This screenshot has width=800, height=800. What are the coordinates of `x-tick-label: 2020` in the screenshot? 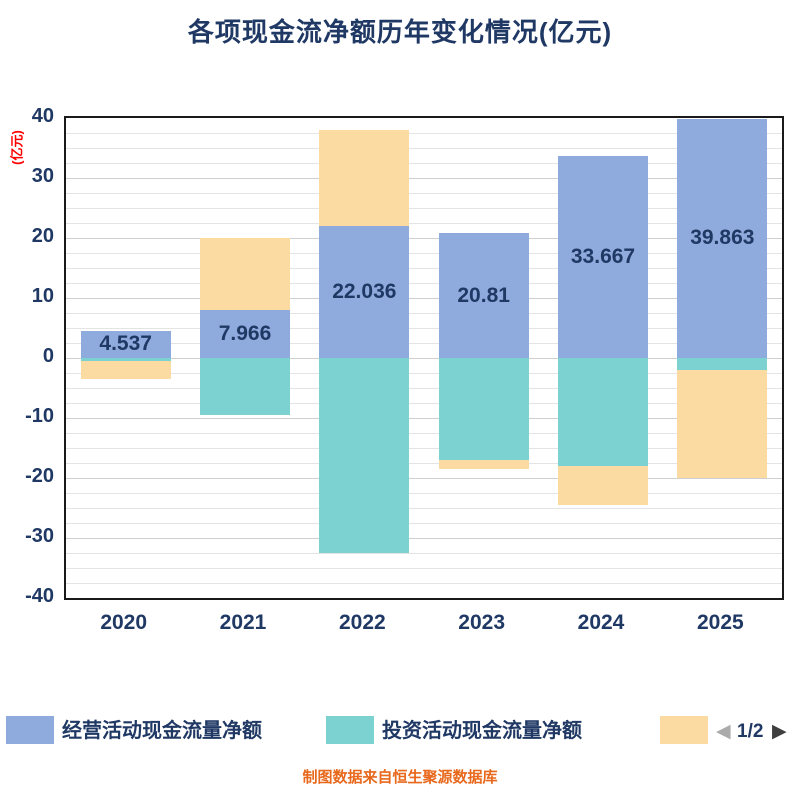 It's located at (124, 622).